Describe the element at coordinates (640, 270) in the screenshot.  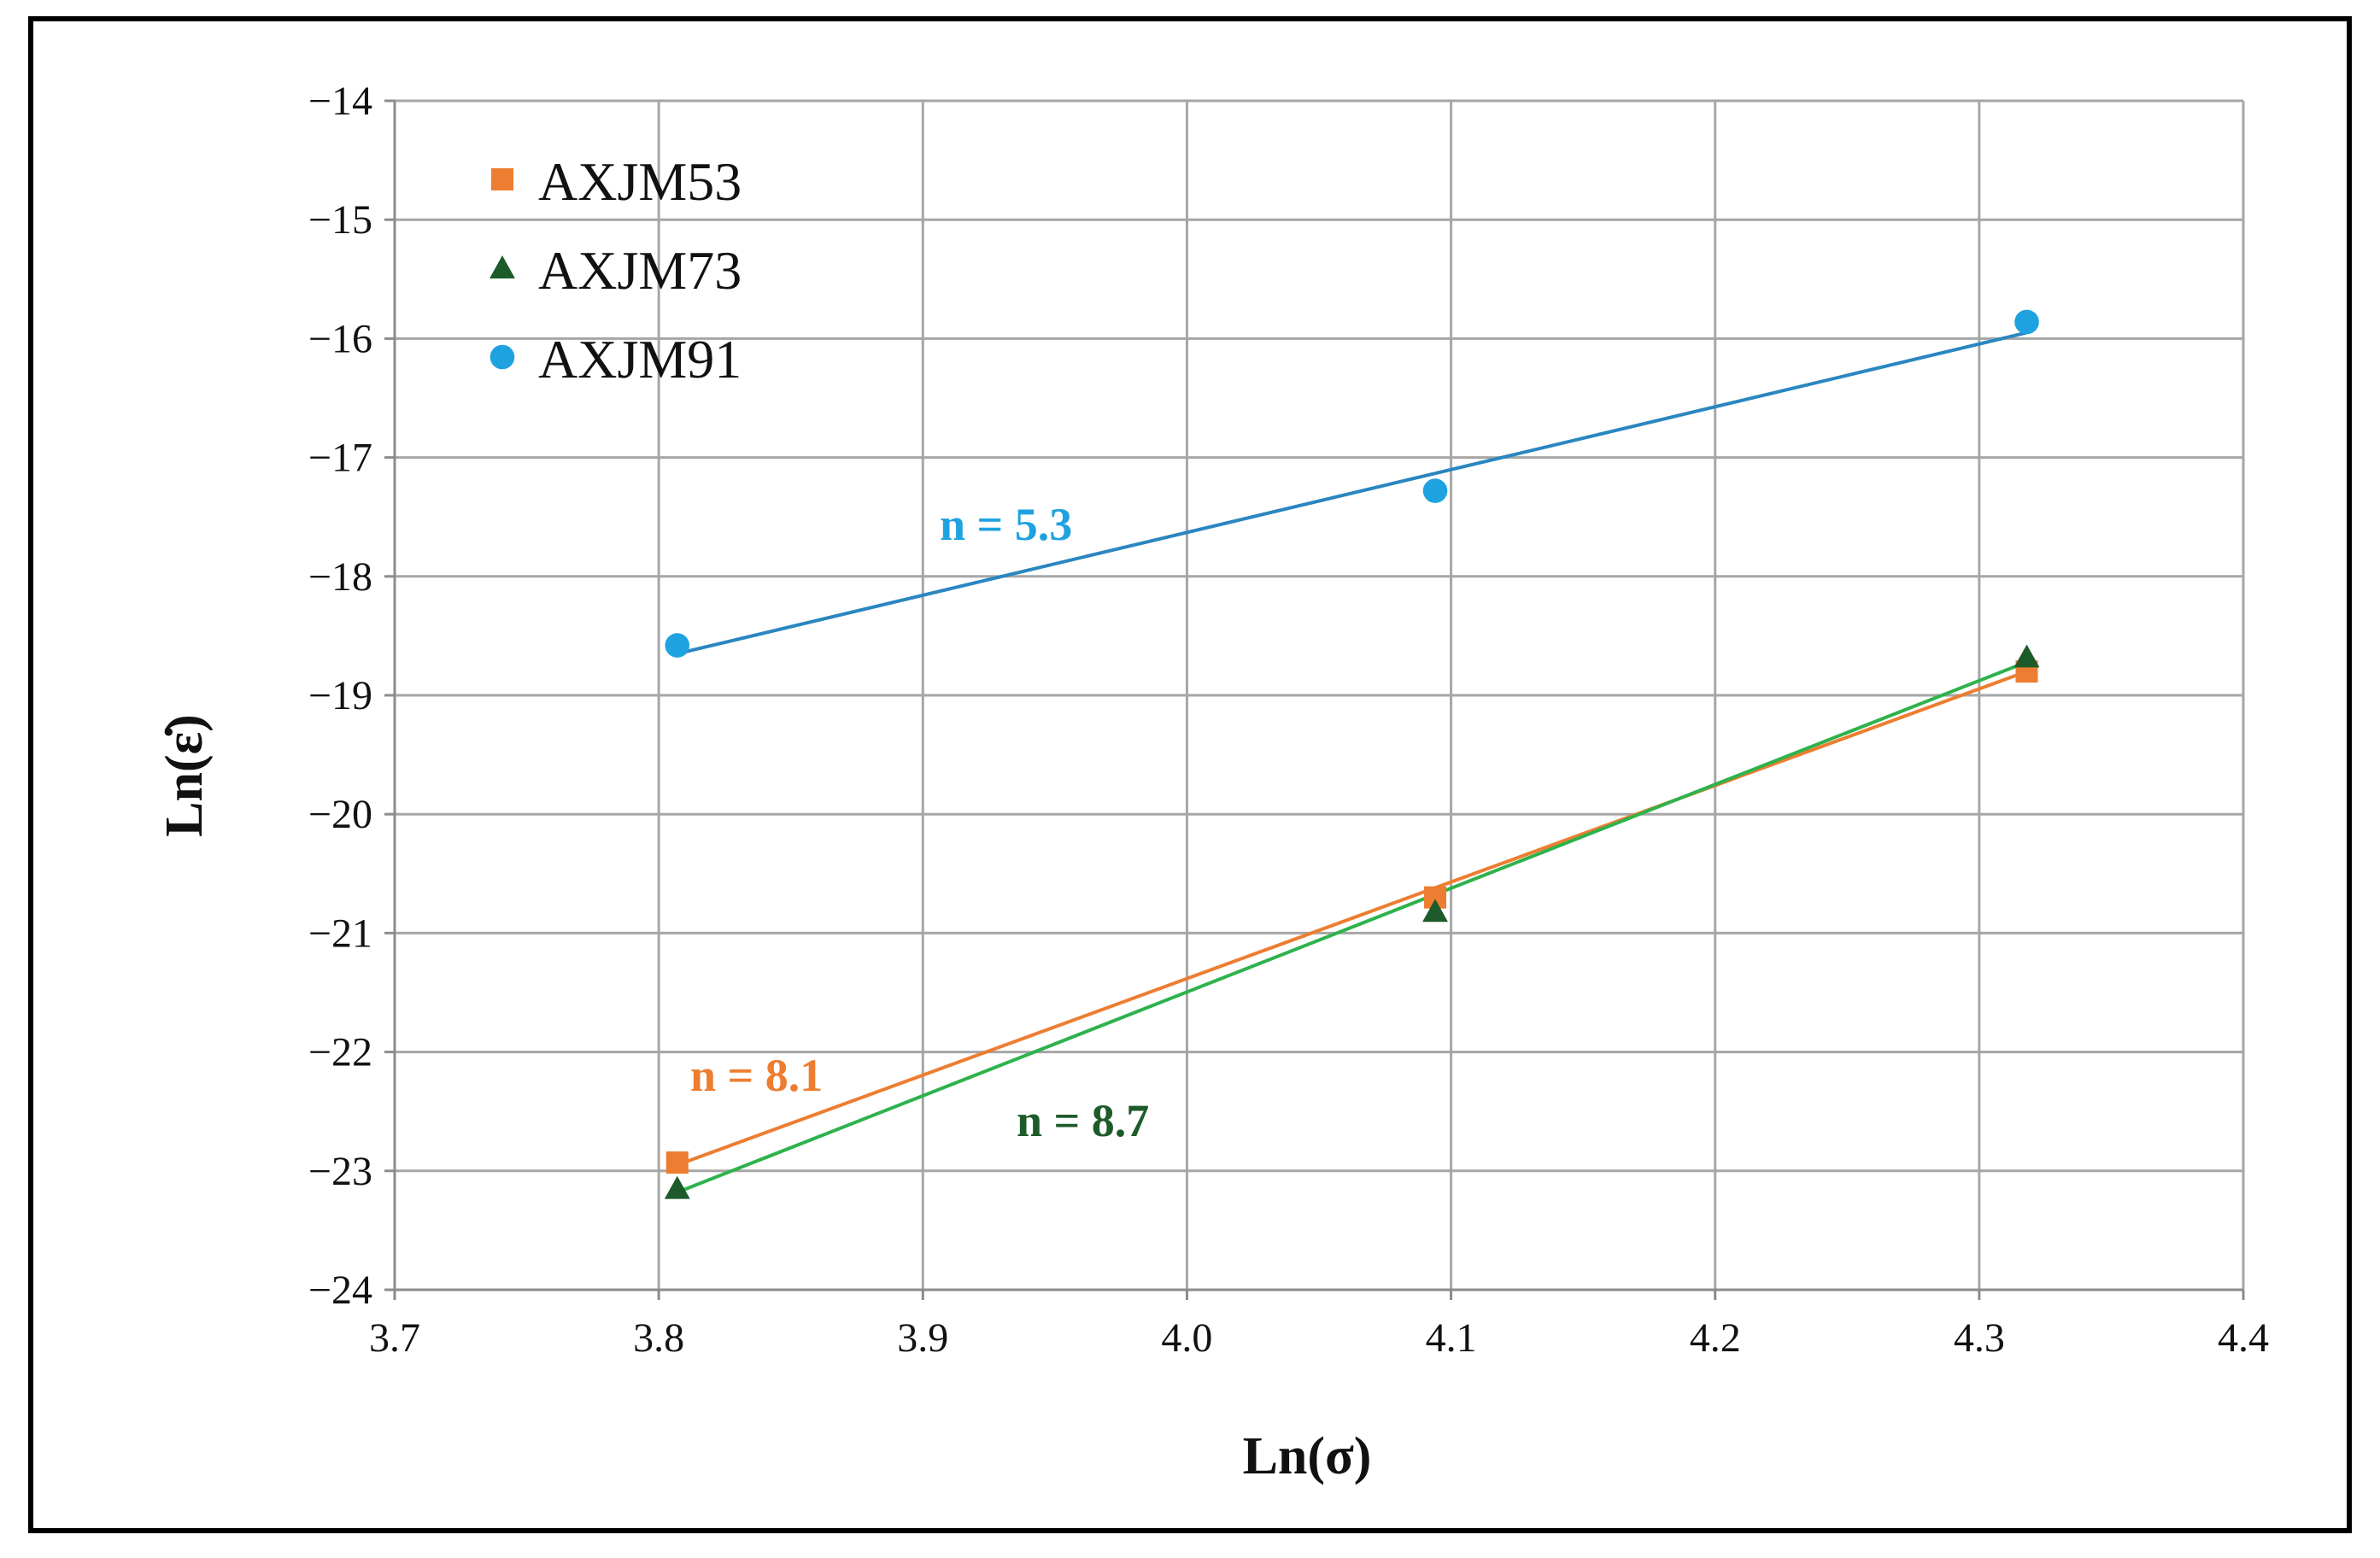
I see `legend-label-axjm73: AXJM73` at that location.